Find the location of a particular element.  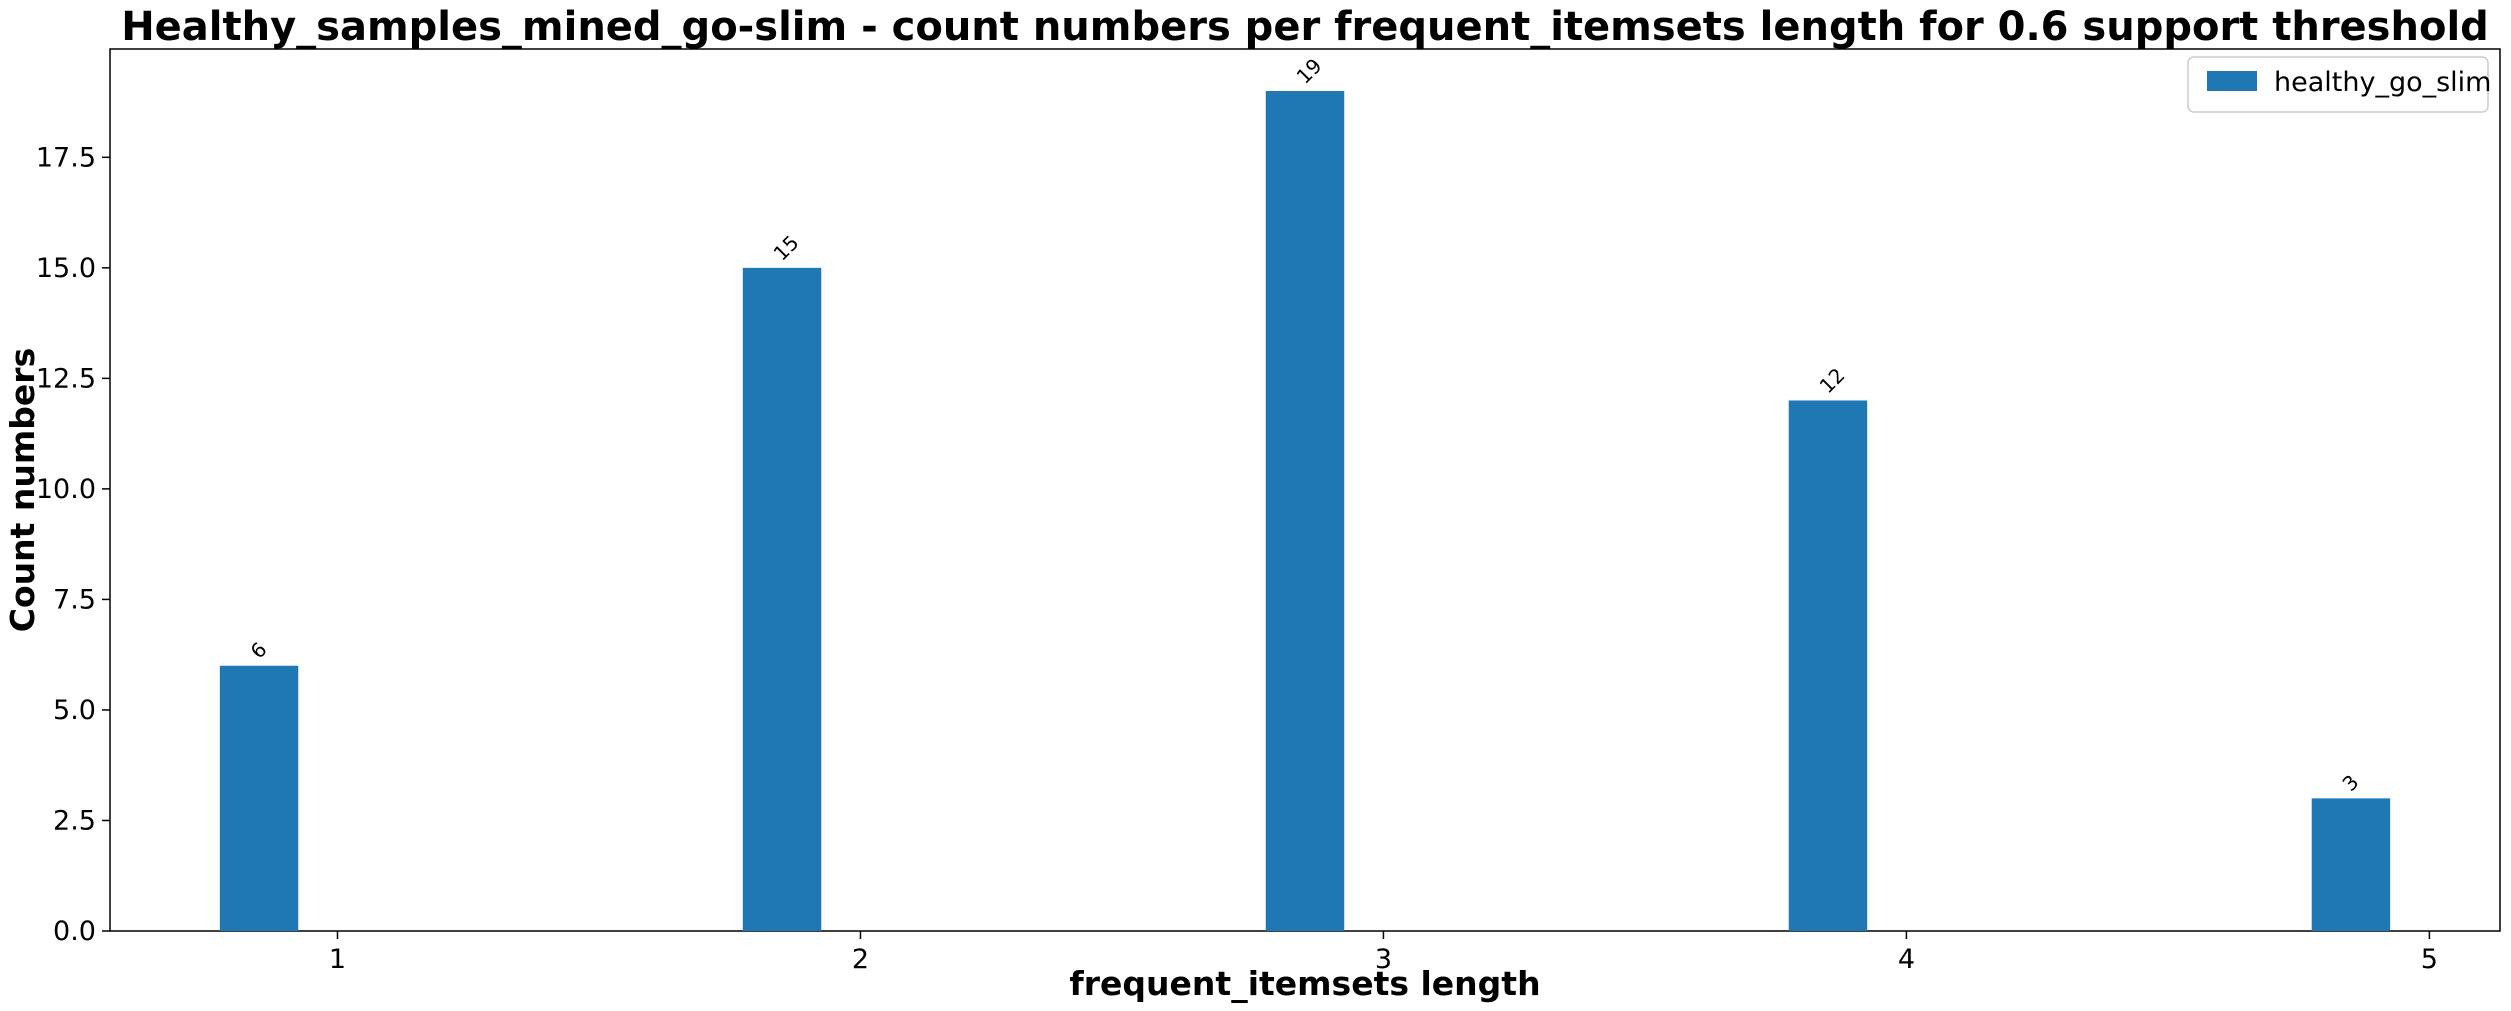

y-tick-label: 10.0 is located at coordinates (66, 489).